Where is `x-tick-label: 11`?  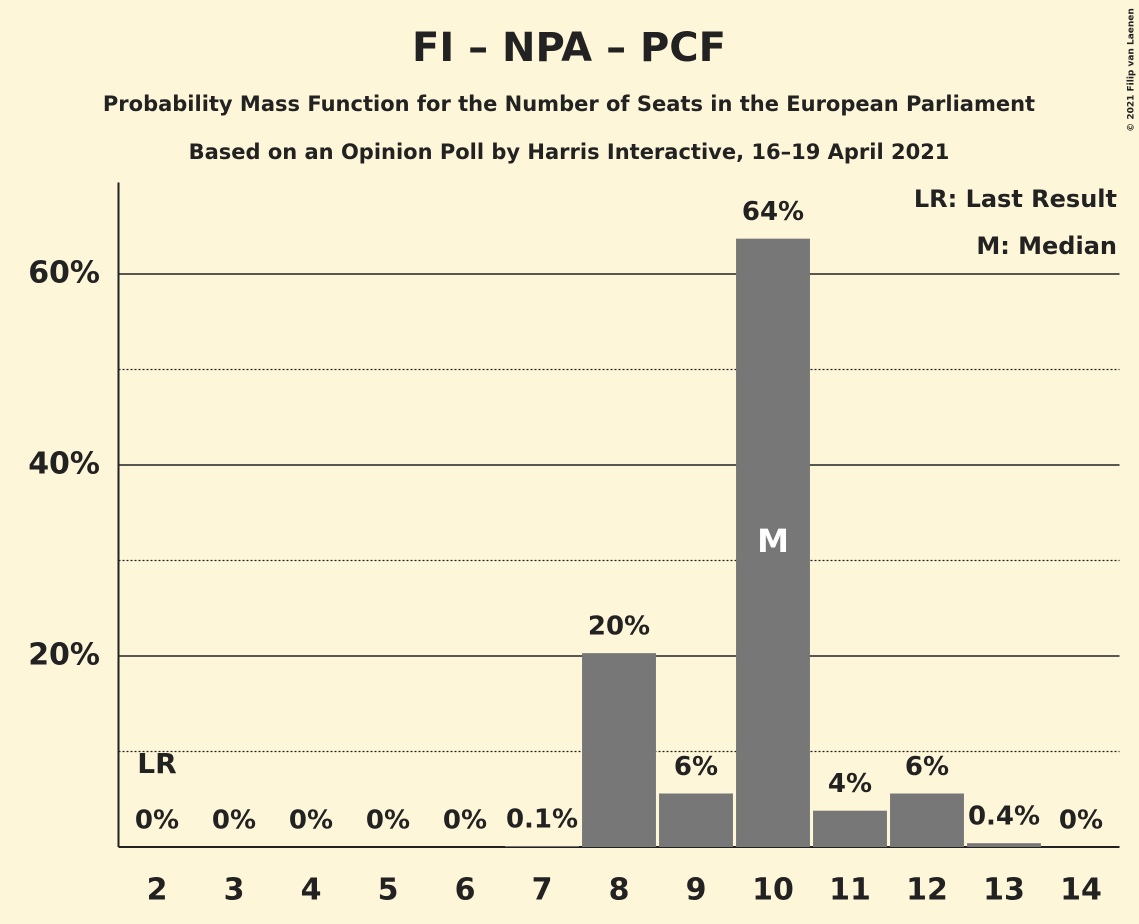 x-tick-label: 11 is located at coordinates (850, 890).